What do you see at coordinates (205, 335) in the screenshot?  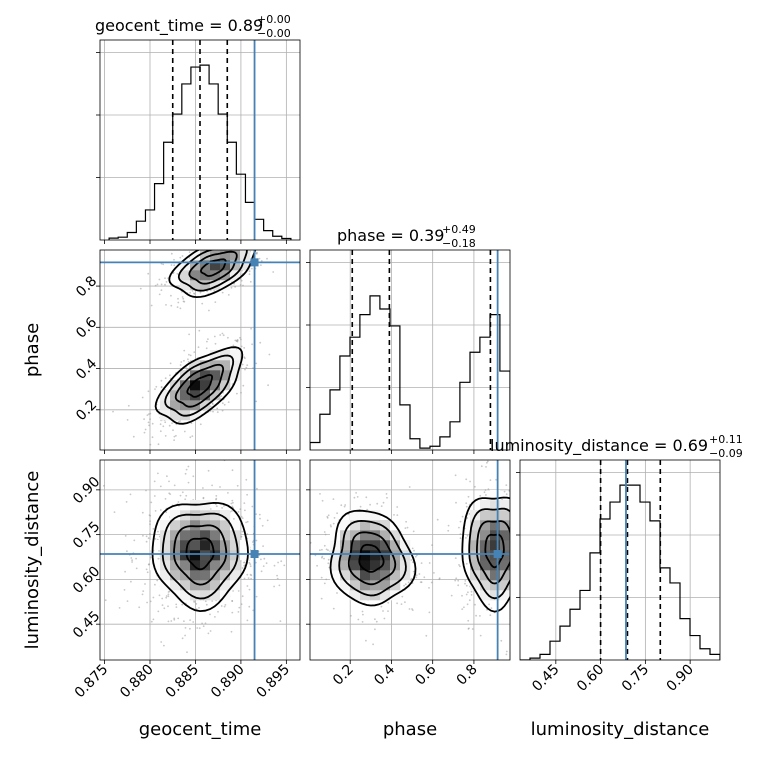 I see `density-cells` at bounding box center [205, 335].